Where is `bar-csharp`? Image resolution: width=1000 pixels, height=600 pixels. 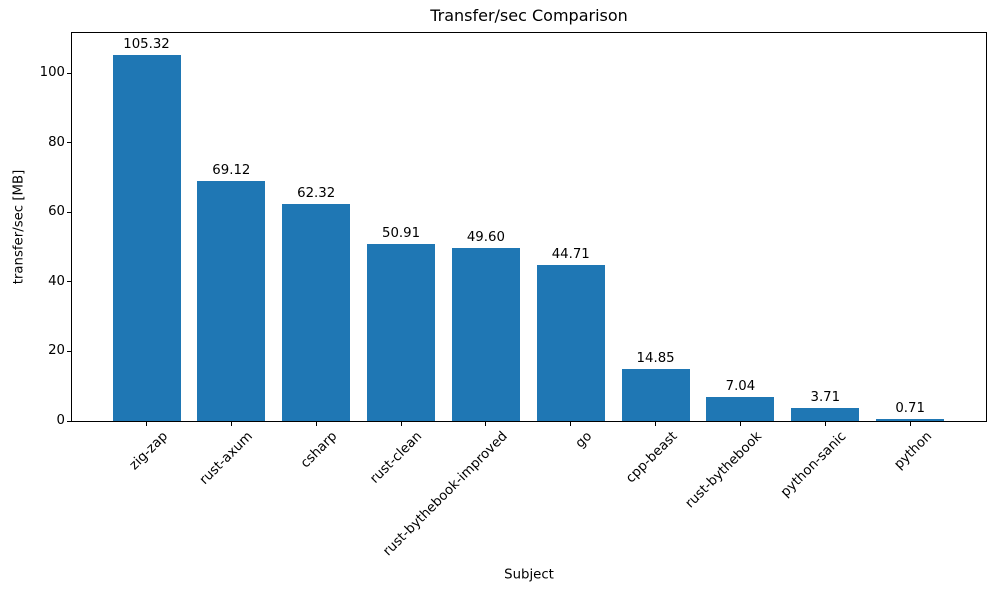
bar-csharp is located at coordinates (316, 312).